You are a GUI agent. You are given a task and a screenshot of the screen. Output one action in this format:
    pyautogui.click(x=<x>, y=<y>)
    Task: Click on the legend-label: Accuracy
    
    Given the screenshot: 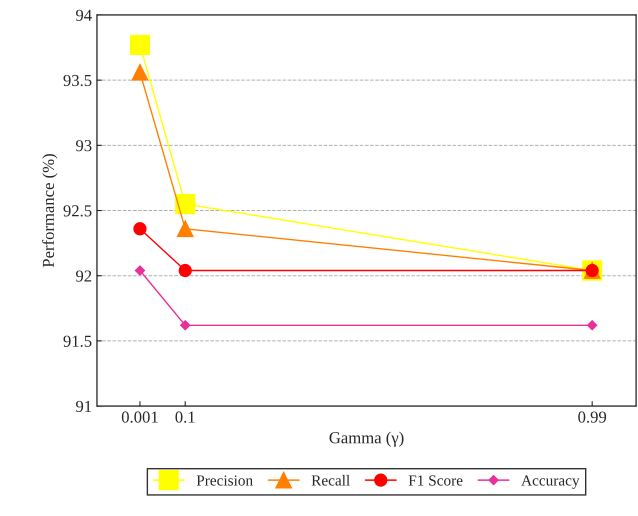 What is the action you would take?
    pyautogui.click(x=550, y=482)
    